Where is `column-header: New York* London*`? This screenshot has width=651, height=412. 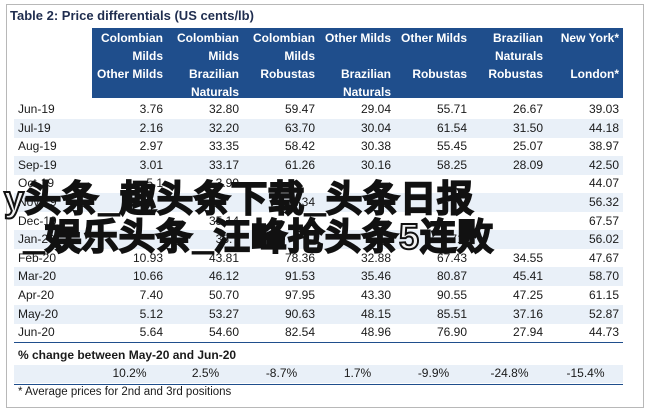
column-header: New York* London* is located at coordinates (585, 63).